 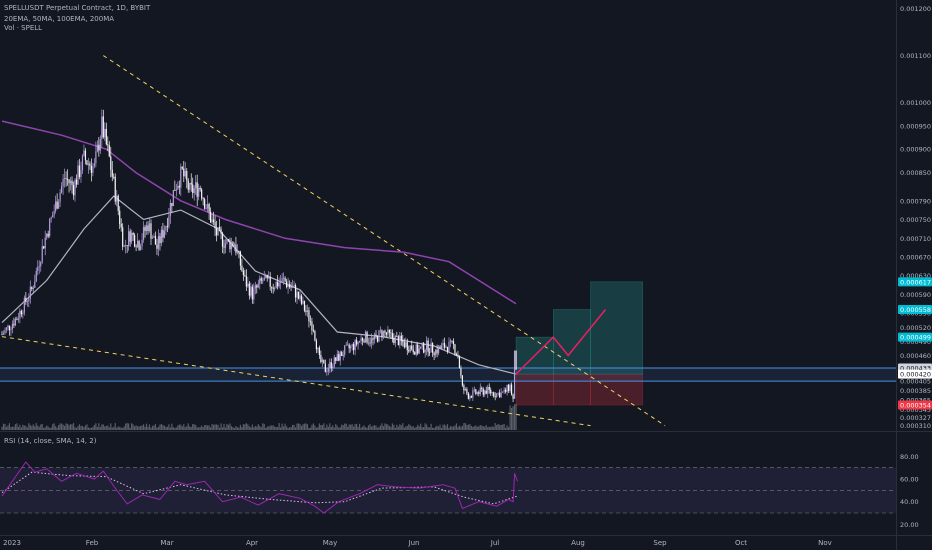 What do you see at coordinates (59, 19) in the screenshot?
I see `indicator-legend: 20EMA, 50MA, 100EMA, 200MA` at bounding box center [59, 19].